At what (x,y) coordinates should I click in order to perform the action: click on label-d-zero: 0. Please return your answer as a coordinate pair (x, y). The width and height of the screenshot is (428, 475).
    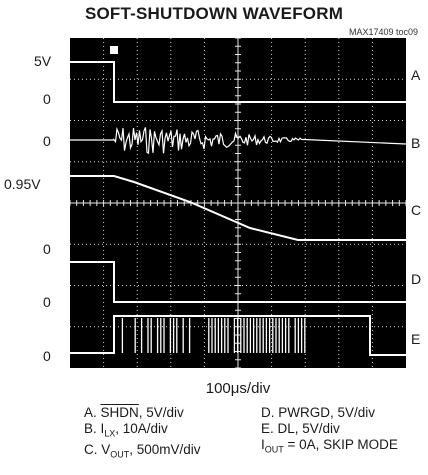
    Looking at the image, I should click on (47, 249).